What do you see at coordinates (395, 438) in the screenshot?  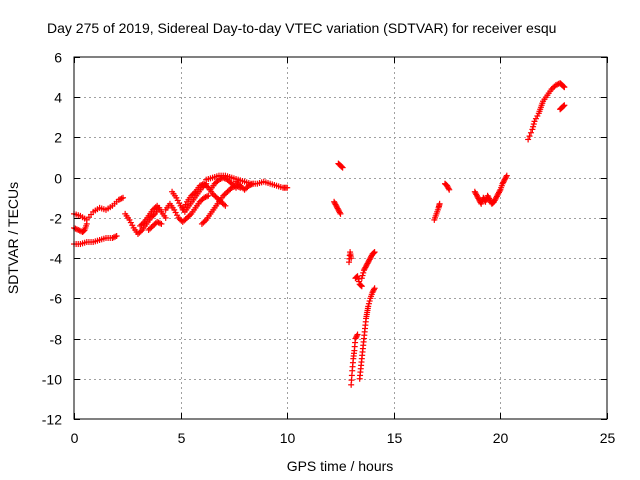 I see `x-tick-label: 15` at bounding box center [395, 438].